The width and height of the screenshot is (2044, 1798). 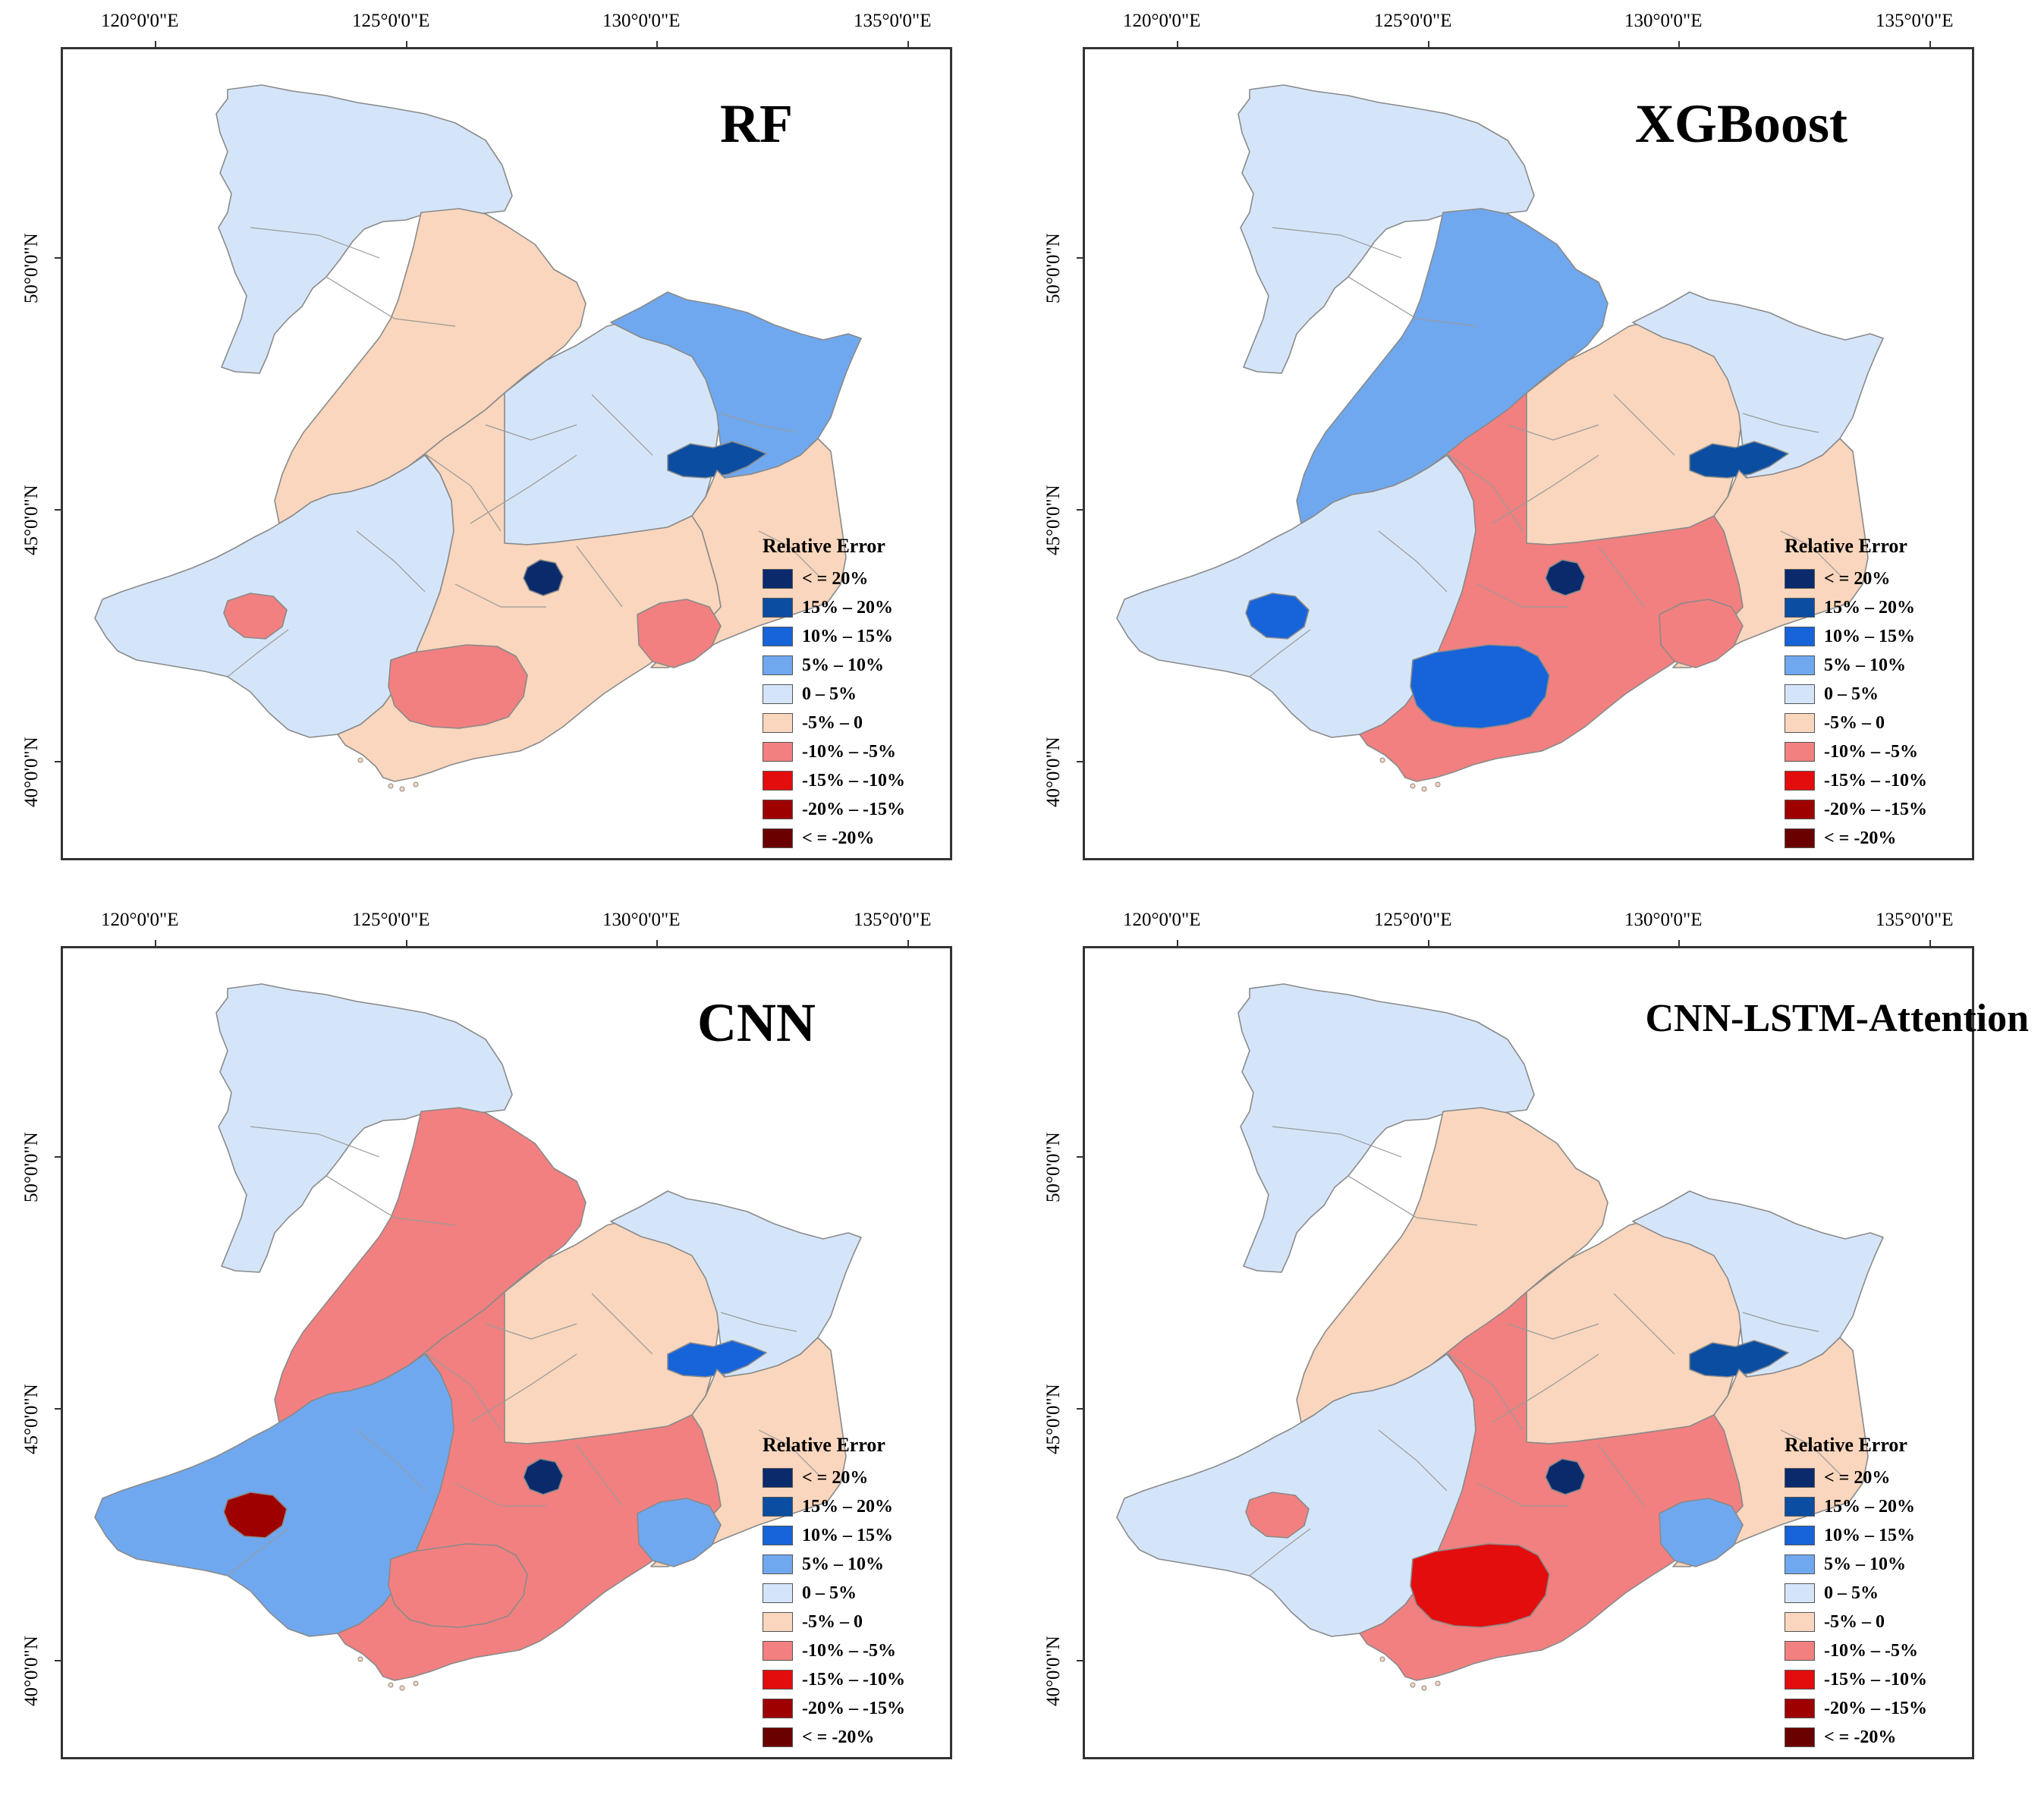 What do you see at coordinates (140, 21) in the screenshot?
I see `x-tick-label: 120°0'0"E` at bounding box center [140, 21].